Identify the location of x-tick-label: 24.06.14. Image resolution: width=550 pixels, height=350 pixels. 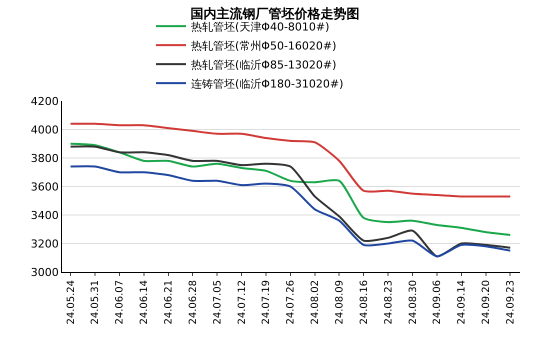
(144, 302).